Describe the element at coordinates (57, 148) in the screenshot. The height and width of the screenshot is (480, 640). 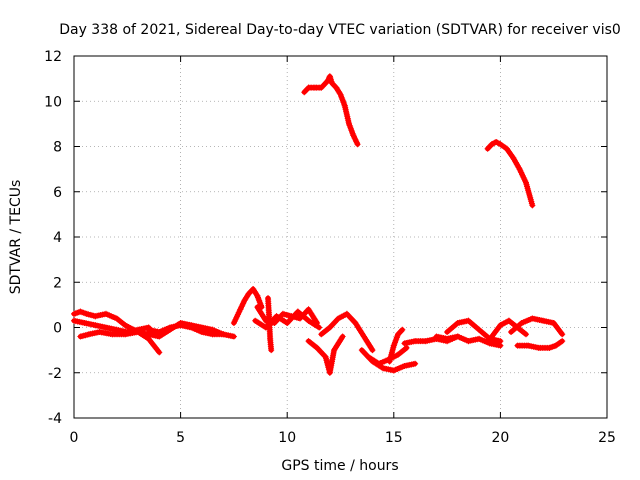
I see `y-tick-label: 8` at that location.